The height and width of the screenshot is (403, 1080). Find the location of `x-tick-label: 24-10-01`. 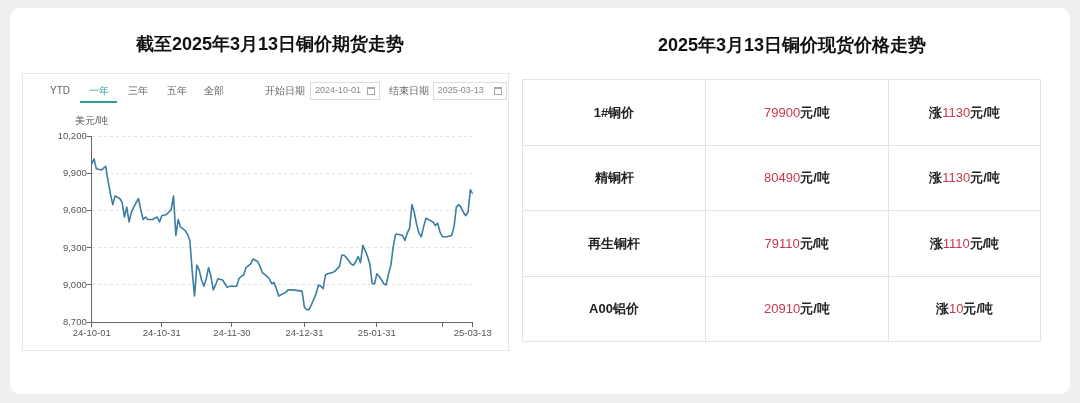

x-tick-label: 24-10-01 is located at coordinates (91, 333).